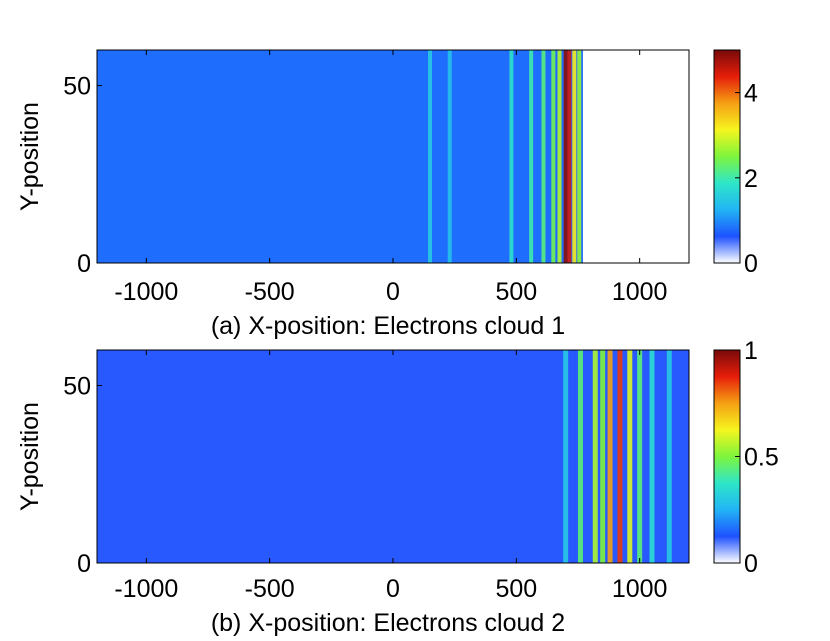 Image resolution: width=830 pixels, height=641 pixels. Describe the element at coordinates (388, 623) in the screenshot. I see `panel-b-x-axis-label: (b) X-position: Electrons cloud 2` at that location.